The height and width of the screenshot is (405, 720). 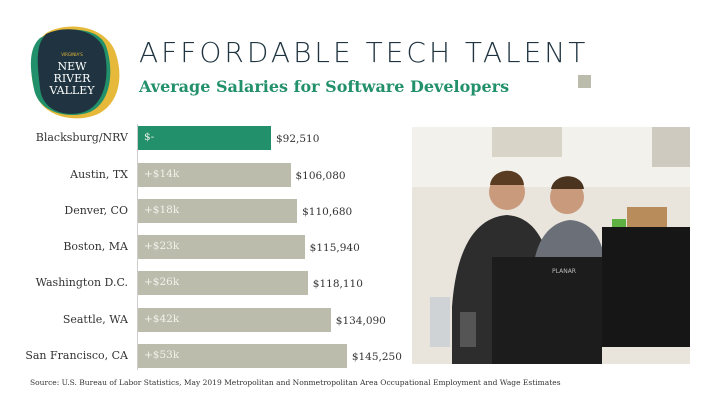 What do you see at coordinates (223, 283) in the screenshot?
I see `salary-bar: +$26k` at bounding box center [223, 283].